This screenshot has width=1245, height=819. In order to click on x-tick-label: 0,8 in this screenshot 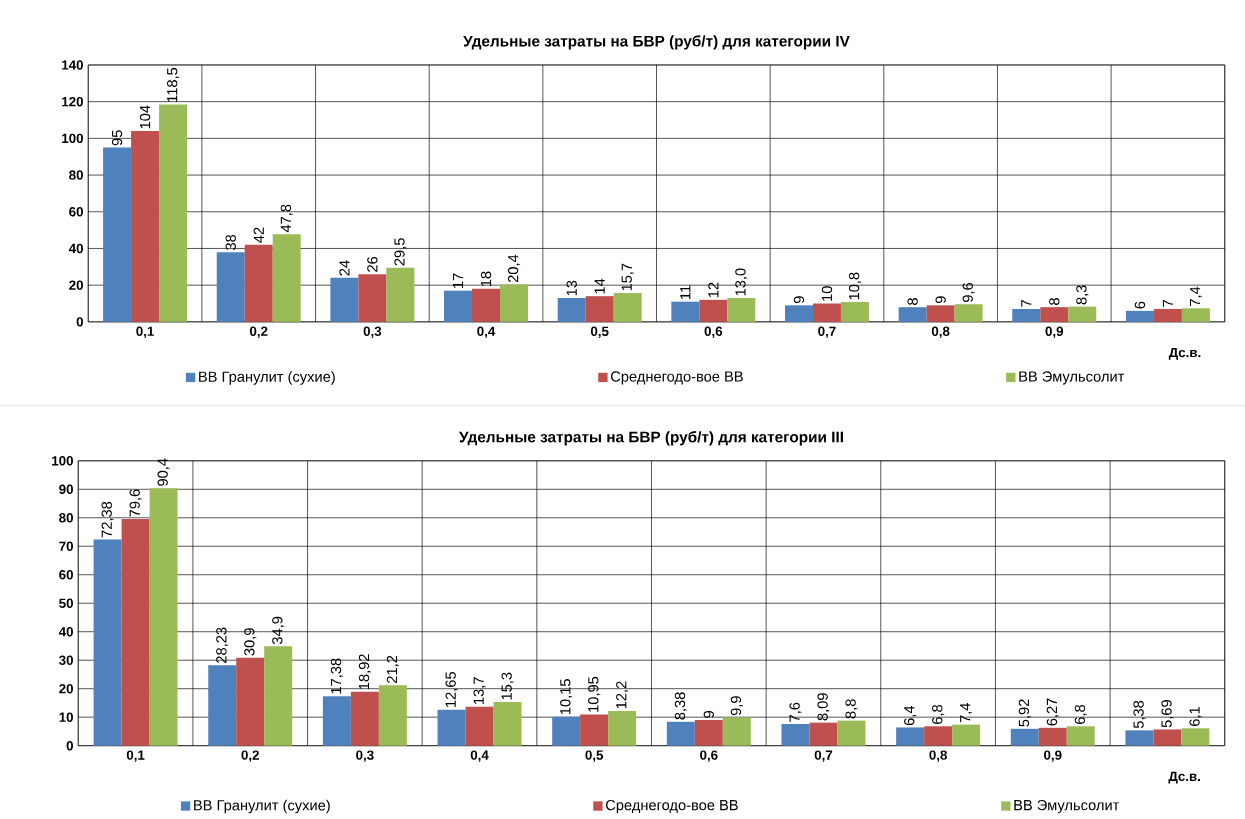, I will do `click(940, 332)`.